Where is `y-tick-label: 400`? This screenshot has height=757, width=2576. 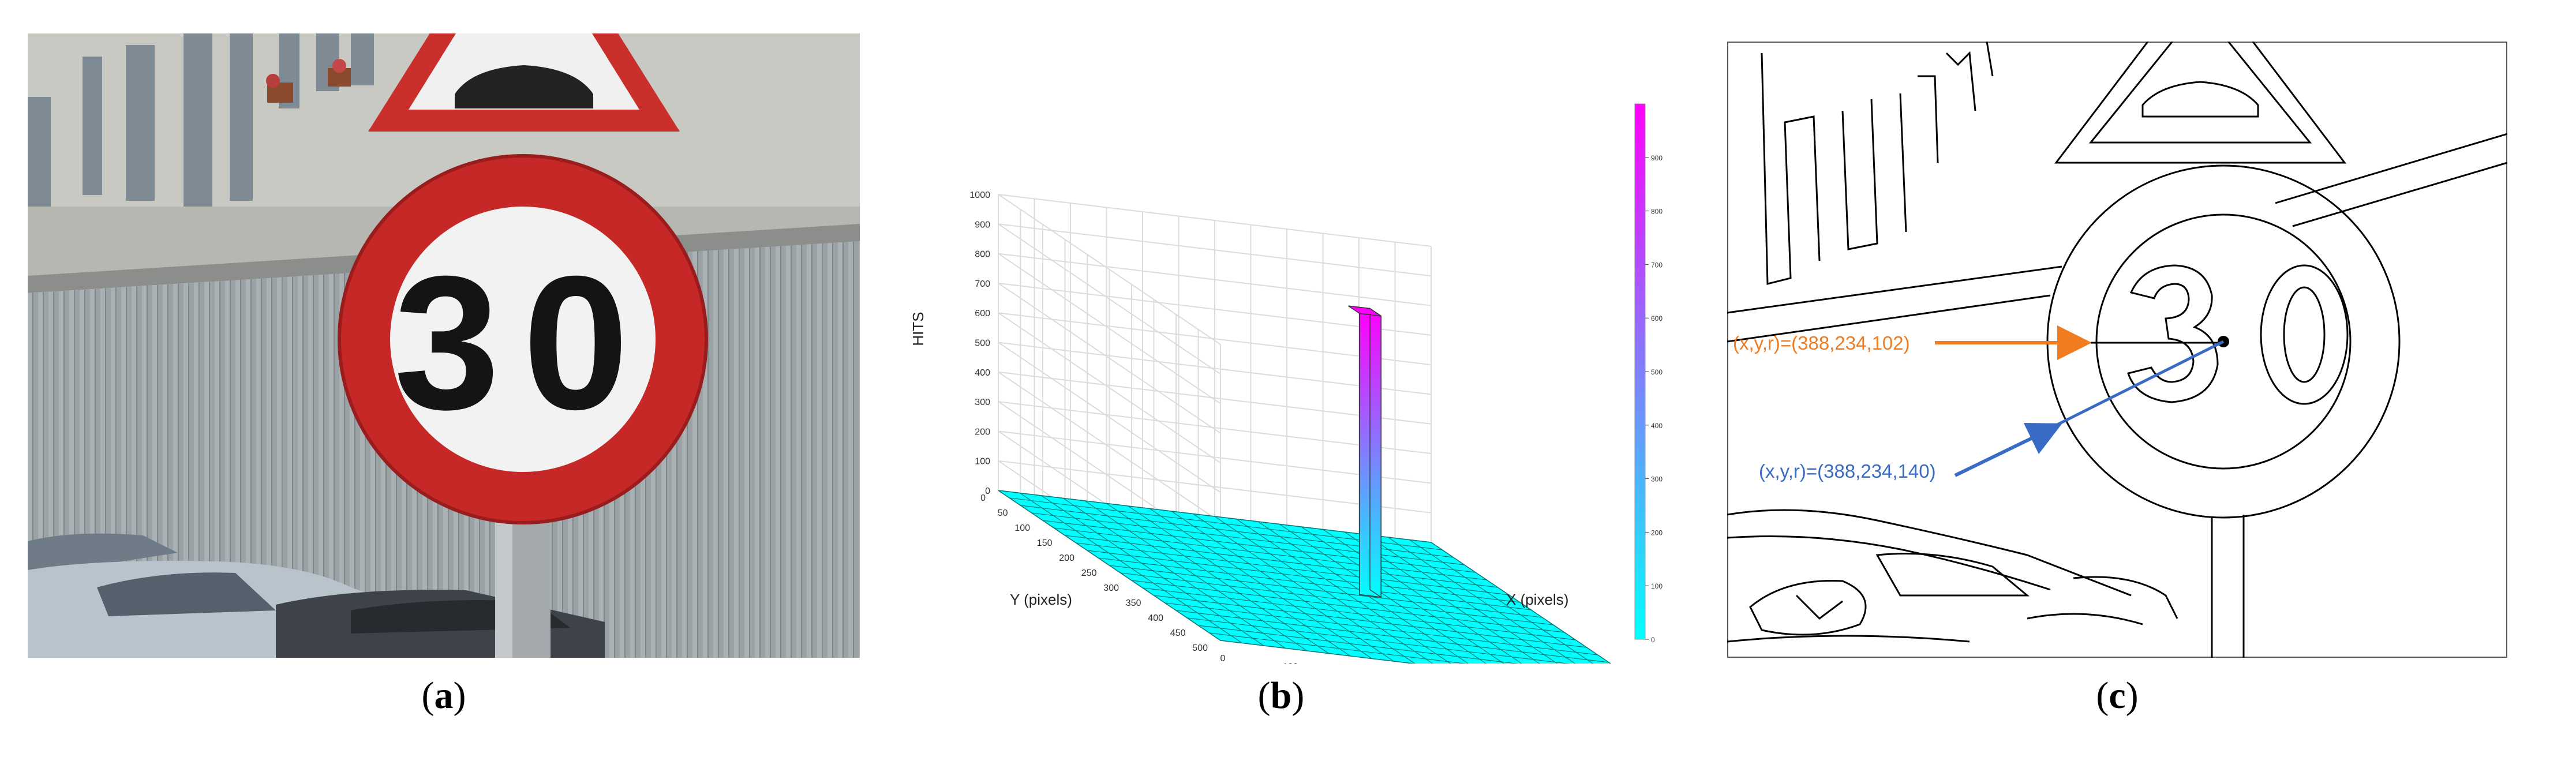 y-tick-label: 400 is located at coordinates (1155, 618).